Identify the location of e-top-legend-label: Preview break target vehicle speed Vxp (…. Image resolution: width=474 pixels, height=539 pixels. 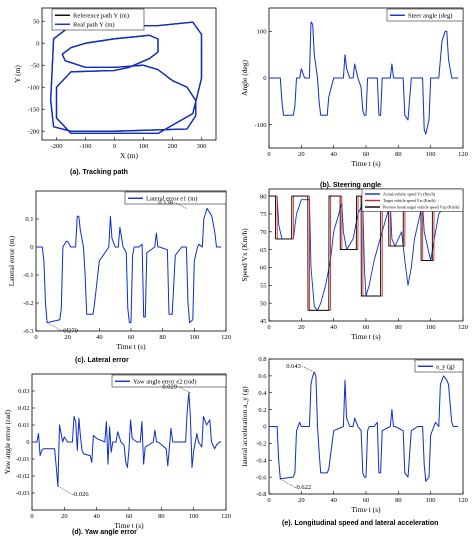
(421, 206).